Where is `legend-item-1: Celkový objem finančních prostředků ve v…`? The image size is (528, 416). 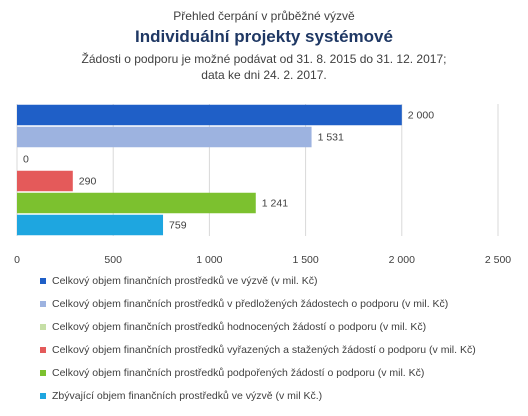
legend-item-1: Celkový objem finančních prostředků ve v… is located at coordinates (280, 285).